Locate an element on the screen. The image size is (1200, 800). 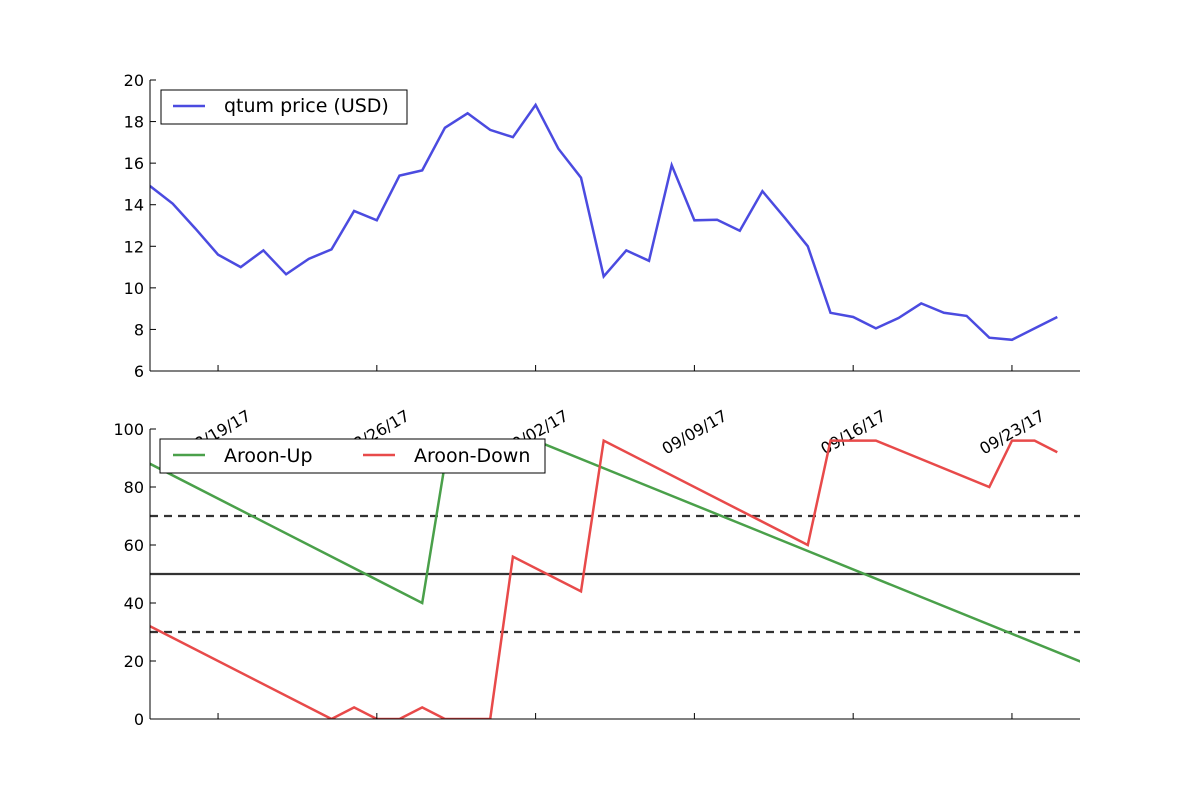
aroon-y-tick-label: 40 is located at coordinates (134, 603).